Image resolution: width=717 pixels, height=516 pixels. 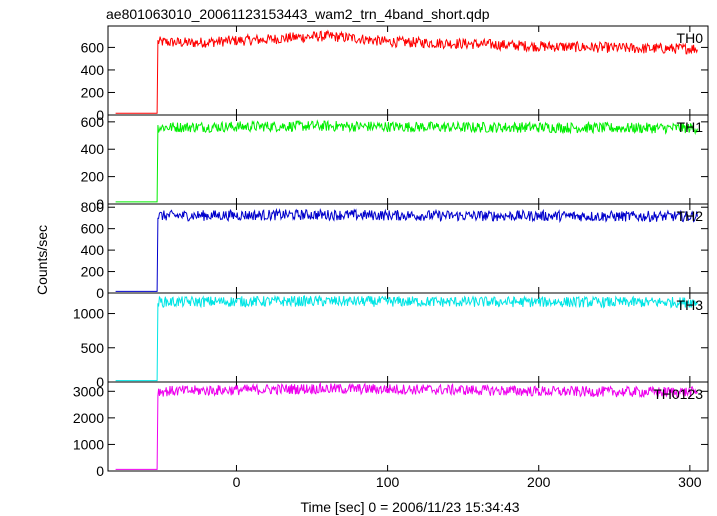 I want to click on y-tick-label-TH0-400: 400, so click(x=93, y=70).